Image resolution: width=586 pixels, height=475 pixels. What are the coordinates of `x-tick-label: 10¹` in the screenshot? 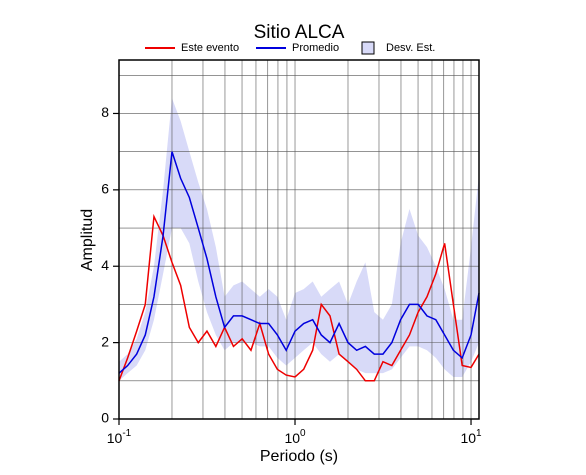 It's located at (471, 437).